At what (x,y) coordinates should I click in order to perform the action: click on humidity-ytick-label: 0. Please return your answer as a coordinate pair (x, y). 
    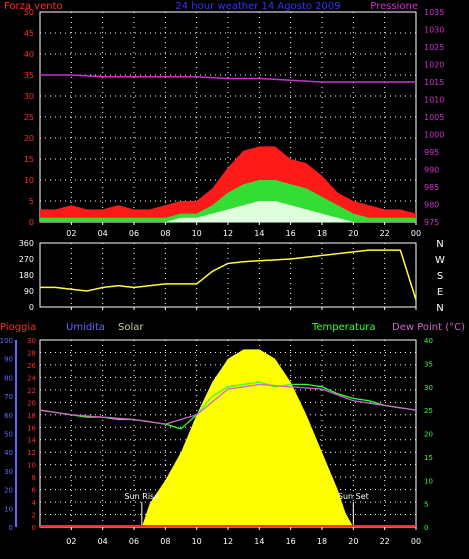
    Looking at the image, I should click on (11, 528).